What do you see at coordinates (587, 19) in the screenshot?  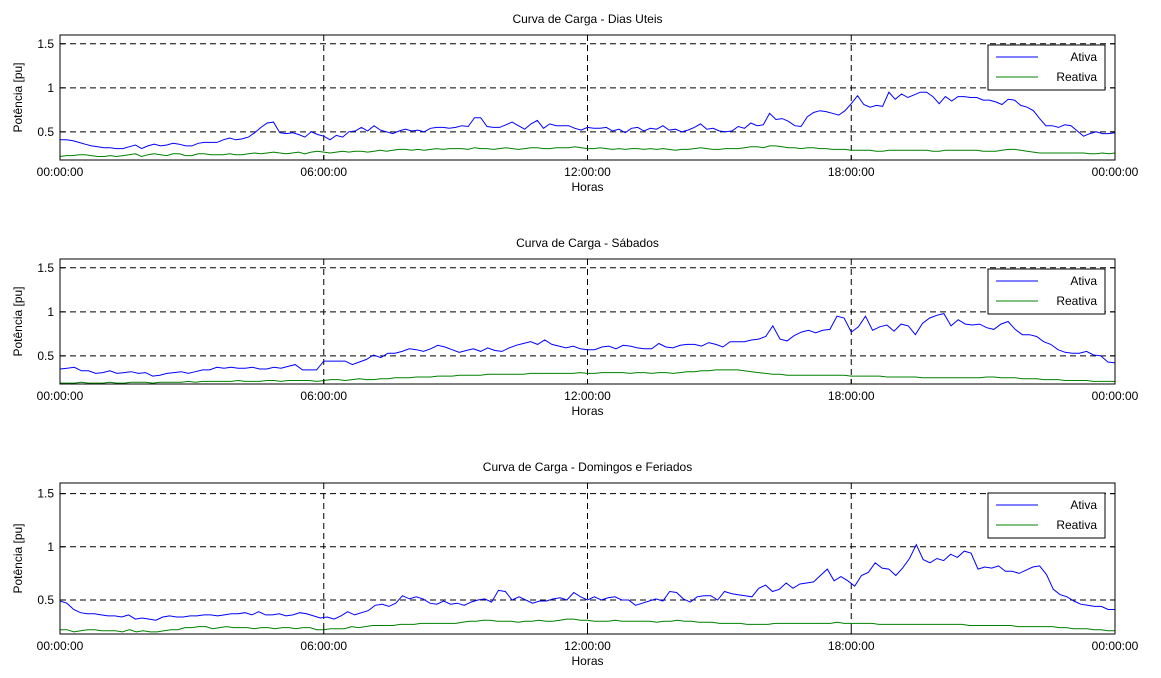 I see `chart-title: Curva de Carga - Dias Uteis` at bounding box center [587, 19].